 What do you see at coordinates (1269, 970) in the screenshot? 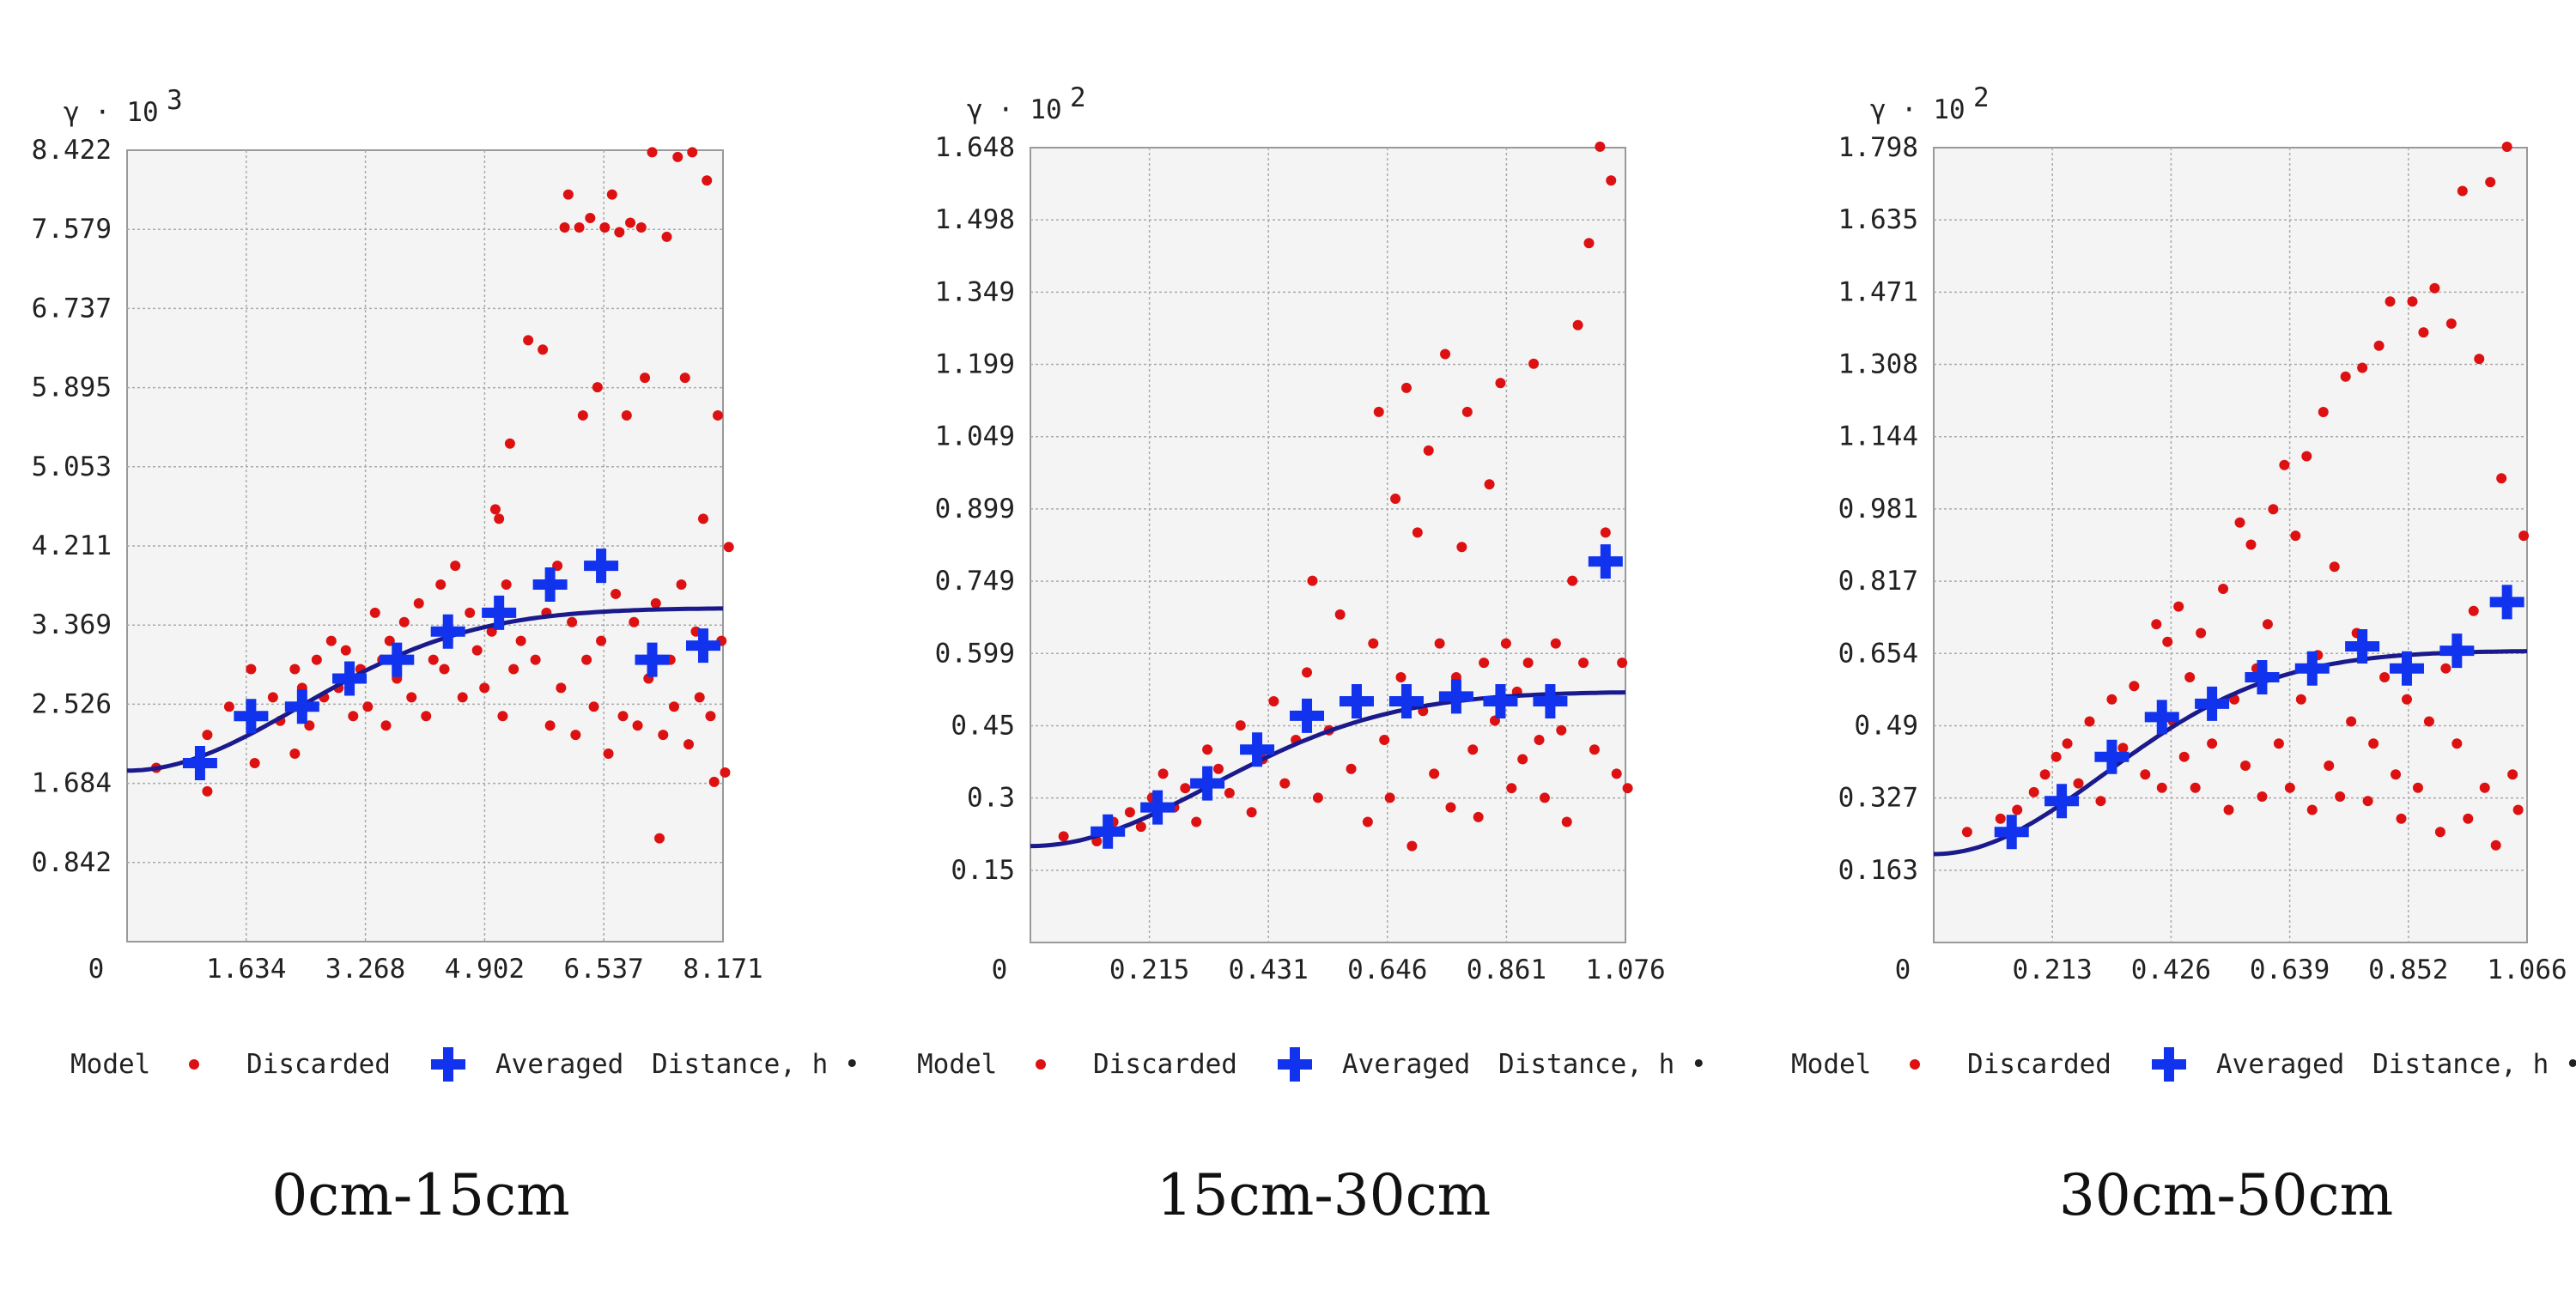
I see `x-tick-label: 0.431` at bounding box center [1269, 970].